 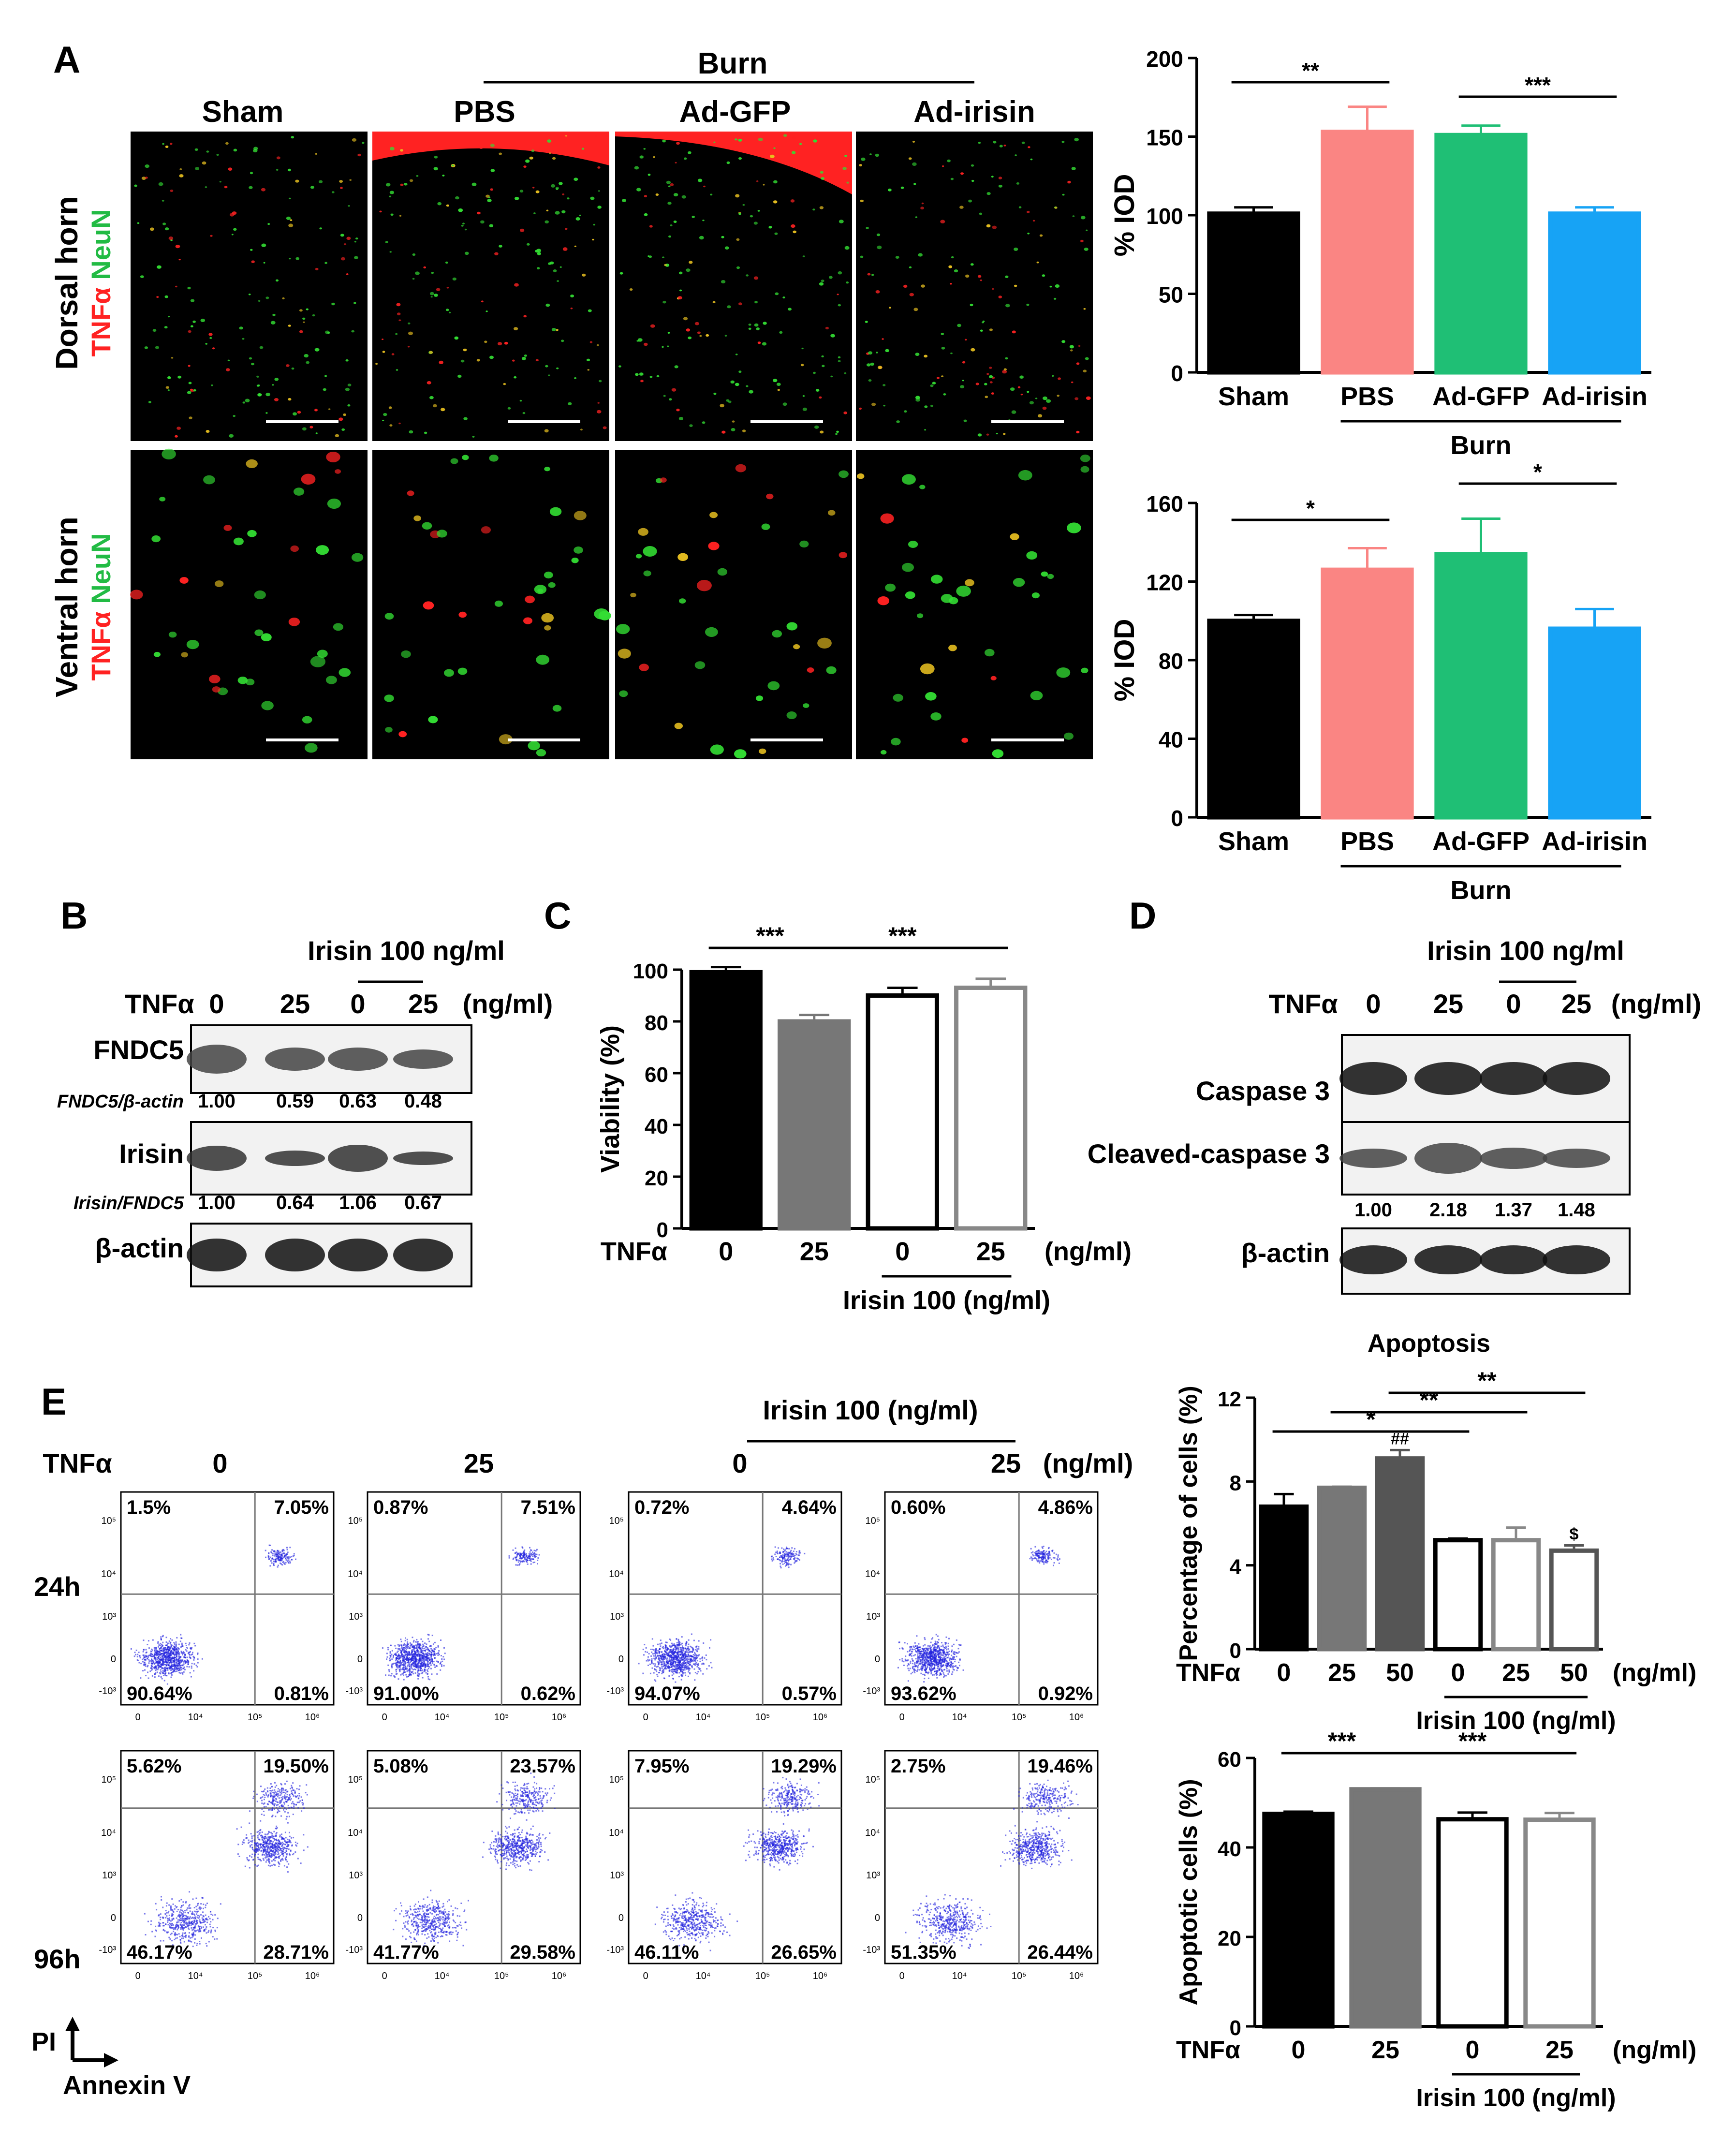 I want to click on x-tick-label: 25, so click(x=814, y=1251).